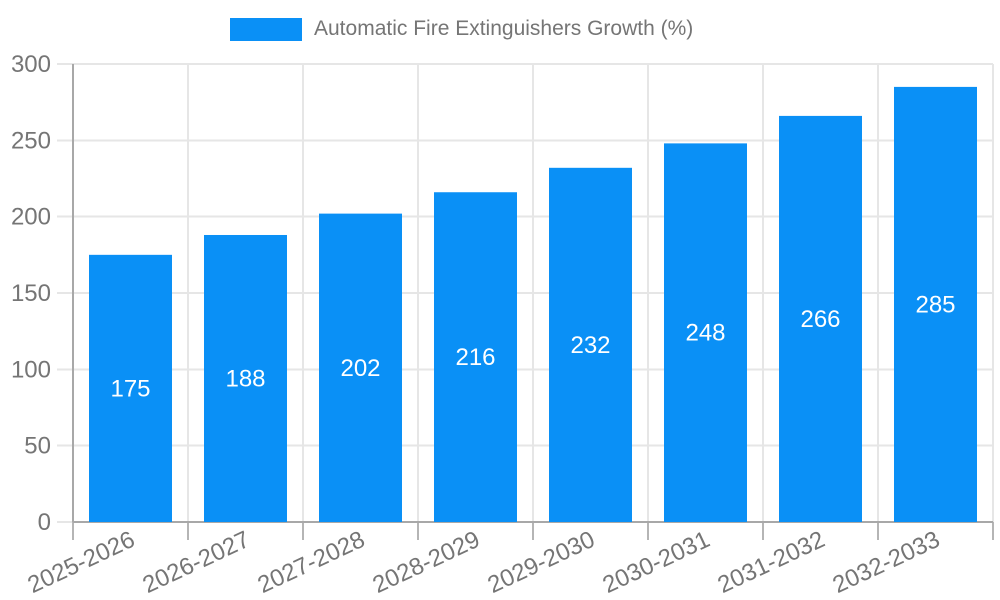 Image resolution: width=1000 pixels, height=600 pixels. Describe the element at coordinates (196, 562) in the screenshot. I see `x-tick-label: 2026-2027` at that location.